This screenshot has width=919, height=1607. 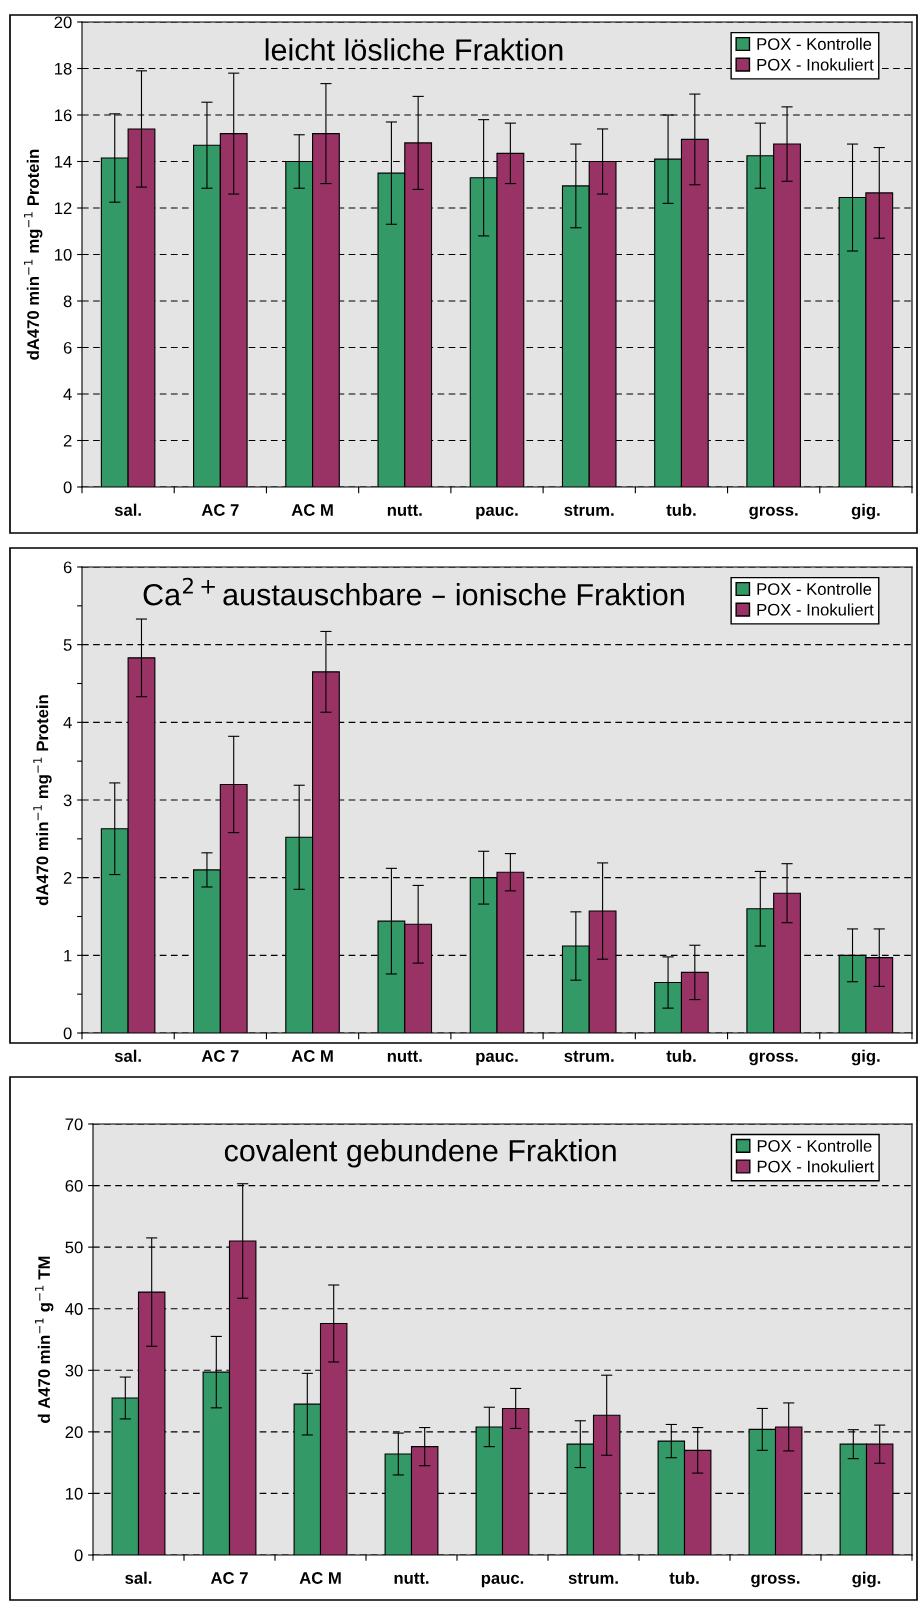 What do you see at coordinates (63, 208) in the screenshot?
I see `y-tick-label: 12` at bounding box center [63, 208].